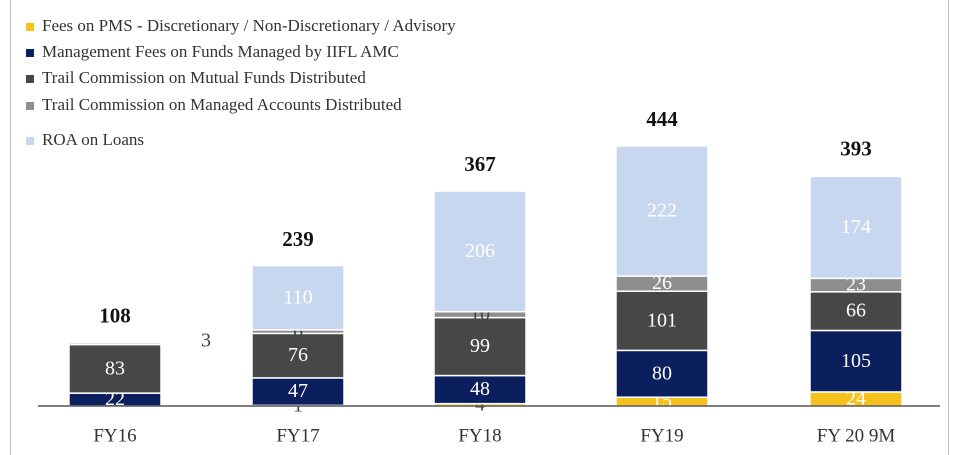  I want to click on data-label: 76, so click(298, 355).